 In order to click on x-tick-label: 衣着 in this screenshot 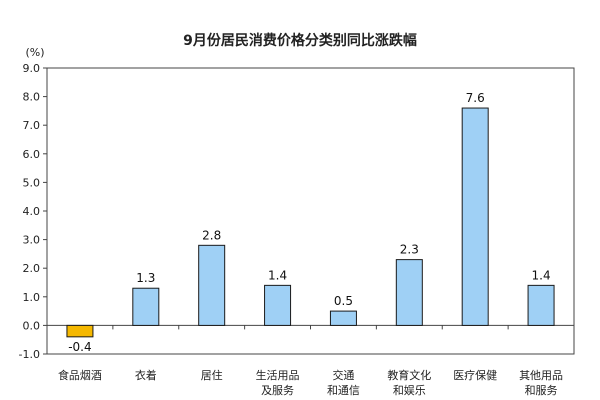, I will do `click(146, 375)`.